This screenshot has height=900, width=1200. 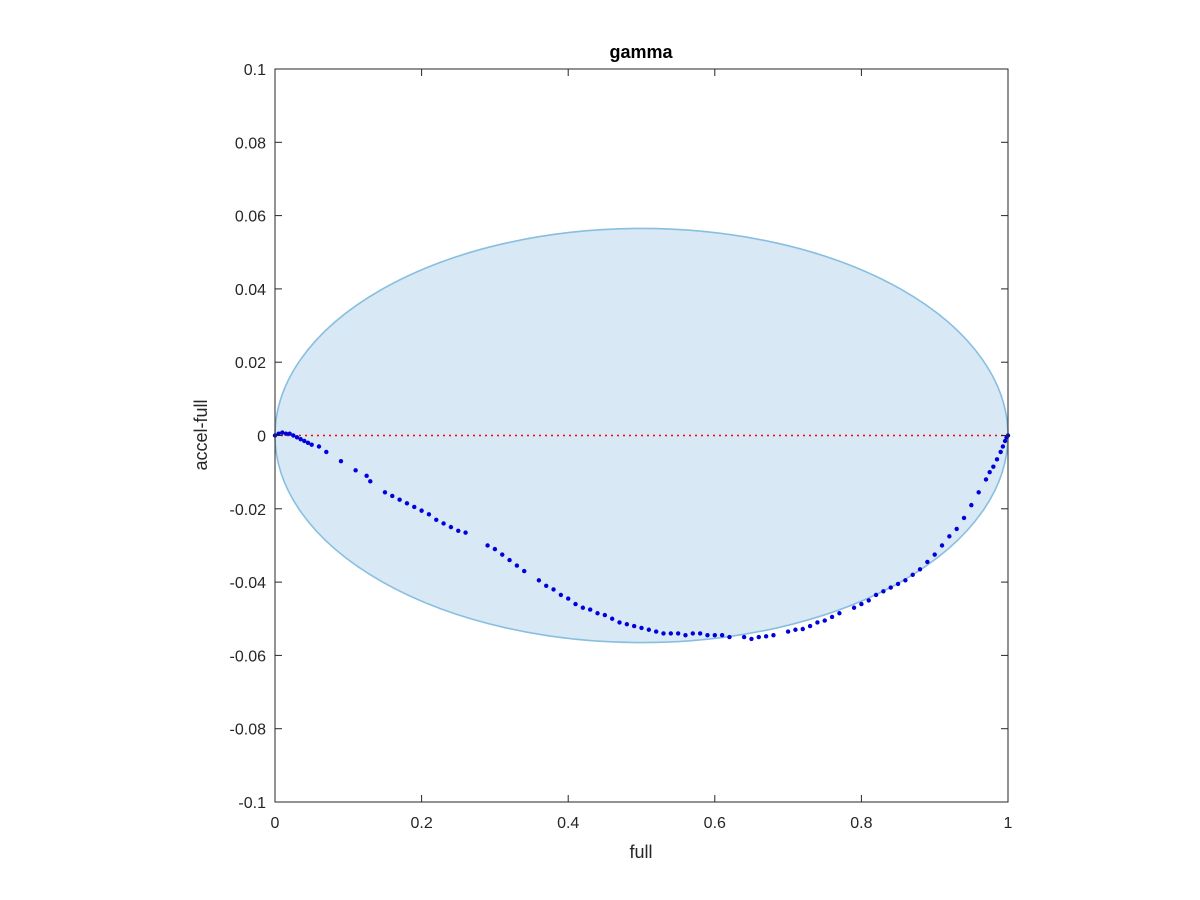 I want to click on chart-title: gamma, so click(x=641, y=52).